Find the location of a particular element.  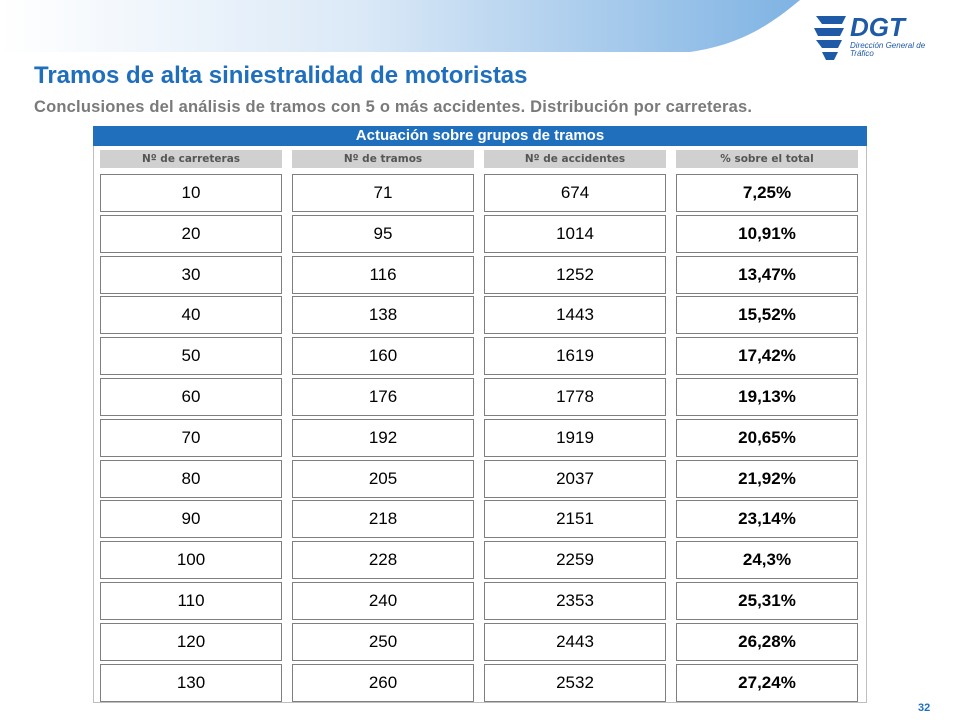

cell-tramos: 228 is located at coordinates (383, 560).